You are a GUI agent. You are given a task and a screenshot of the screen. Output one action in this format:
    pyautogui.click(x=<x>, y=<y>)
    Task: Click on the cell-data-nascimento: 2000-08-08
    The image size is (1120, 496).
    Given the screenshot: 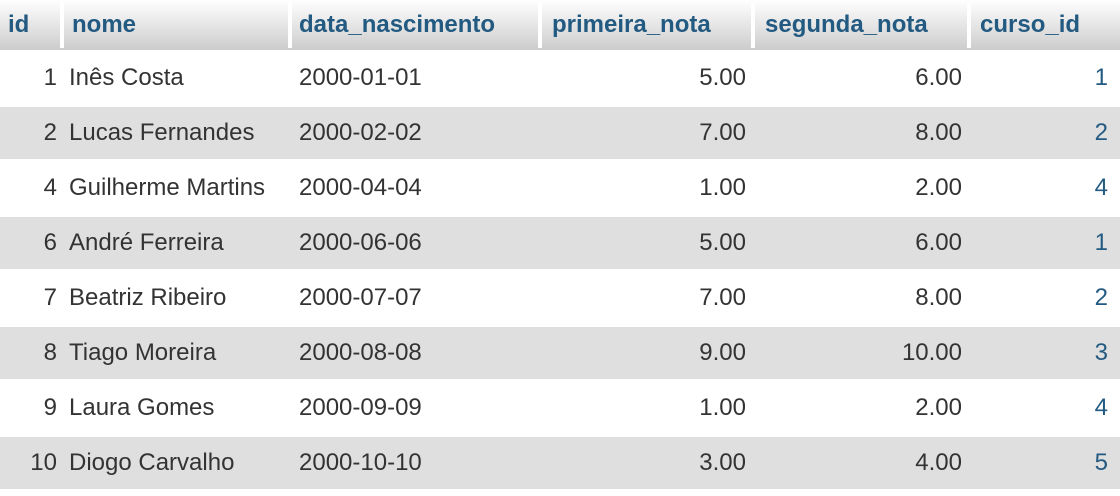 What is the action you would take?
    pyautogui.click(x=360, y=352)
    